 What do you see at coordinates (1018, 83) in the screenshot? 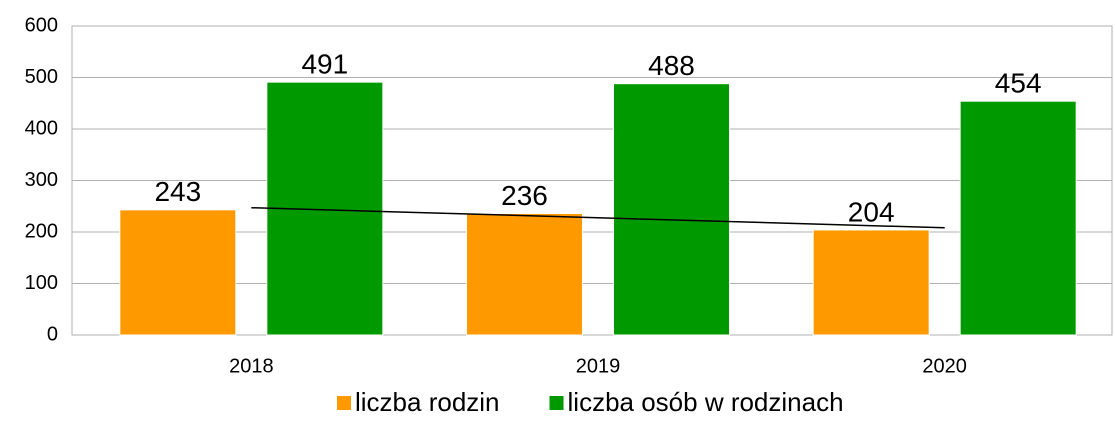
I see `data-label: 454` at bounding box center [1018, 83].